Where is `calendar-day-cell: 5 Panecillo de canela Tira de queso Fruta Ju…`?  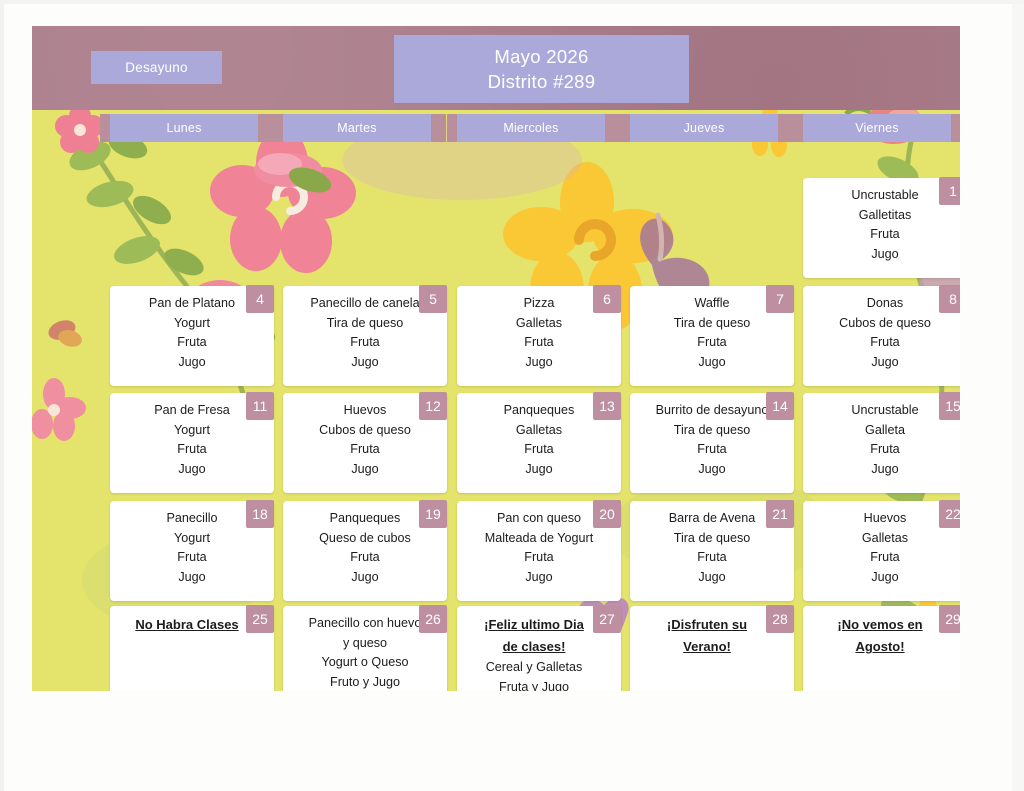
calendar-day-cell: 5 Panecillo de canela Tira de queso Fruta Ju… is located at coordinates (365, 335).